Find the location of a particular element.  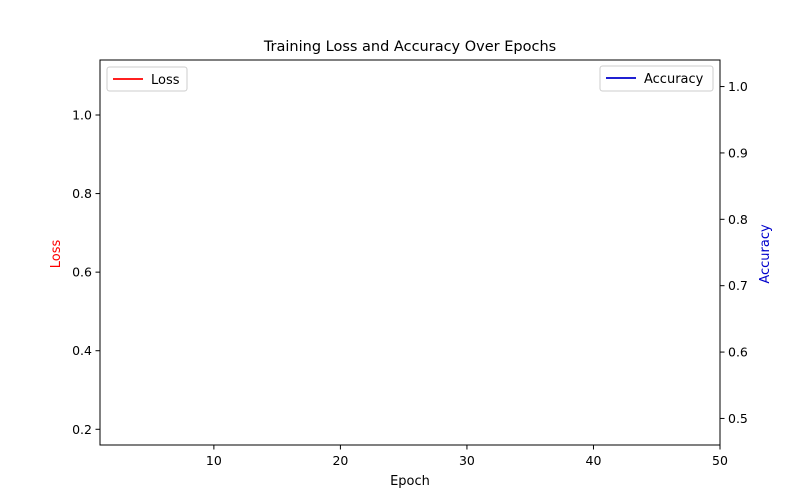

right-tick-label: 0.8 is located at coordinates (738, 219).